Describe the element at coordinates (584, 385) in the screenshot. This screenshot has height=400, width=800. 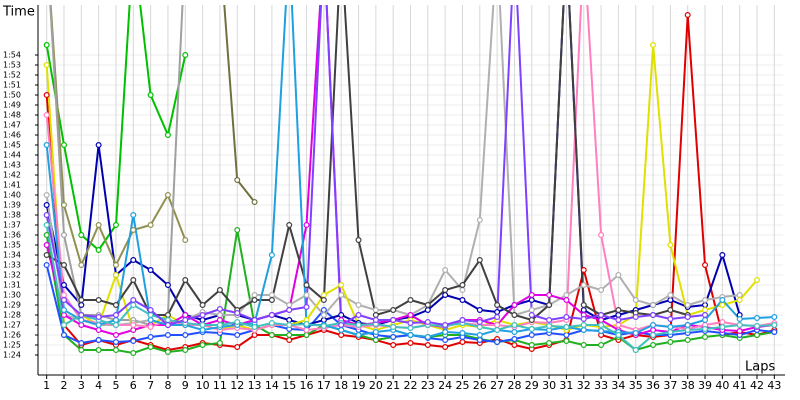
I see `x-tick-label: 32` at that location.